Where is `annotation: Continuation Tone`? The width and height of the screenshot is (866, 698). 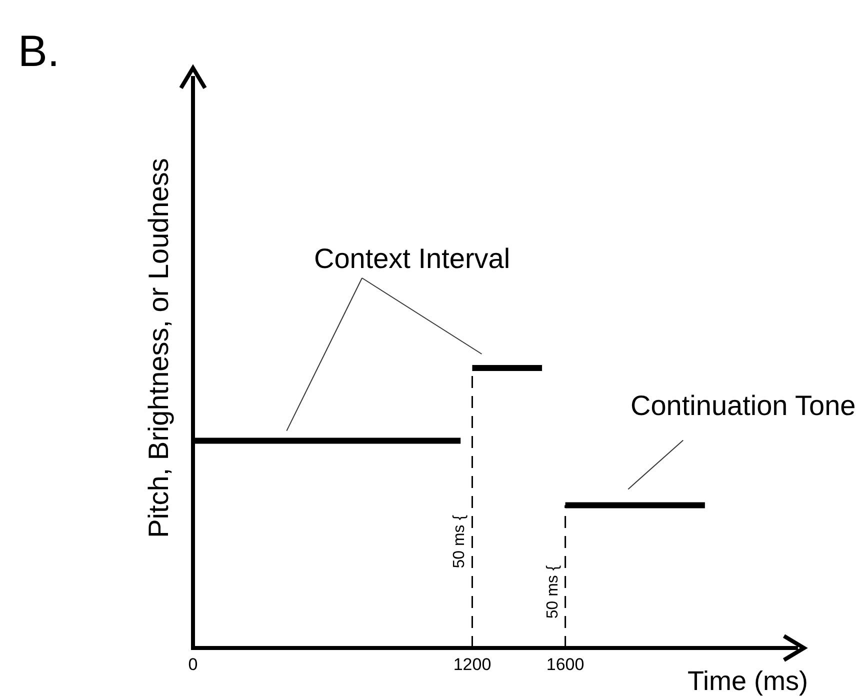 annotation: Continuation Tone is located at coordinates (743, 406).